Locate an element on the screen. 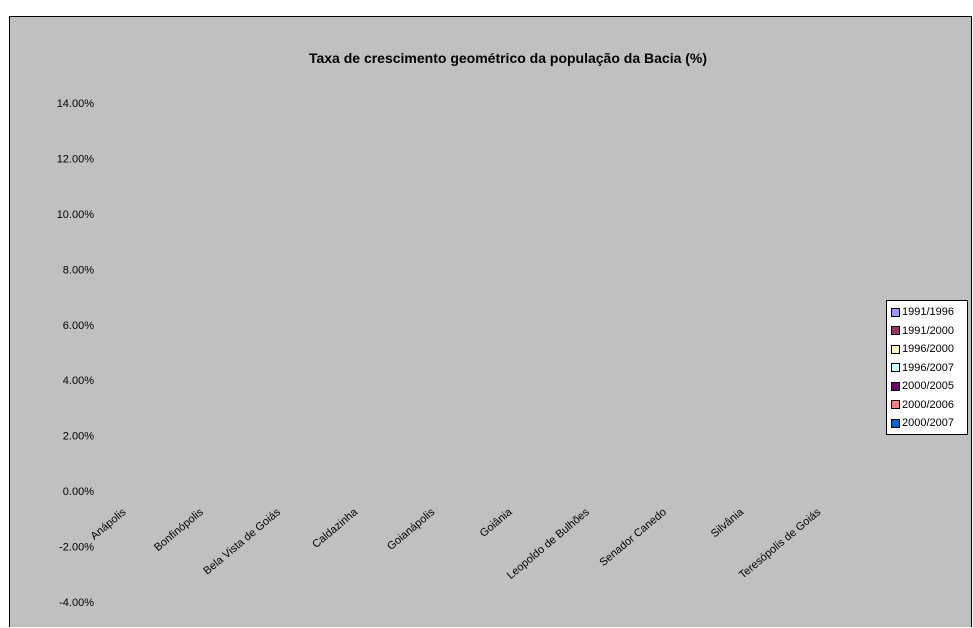 The image size is (973, 628). legend-label: 2000/2005 is located at coordinates (928, 386).